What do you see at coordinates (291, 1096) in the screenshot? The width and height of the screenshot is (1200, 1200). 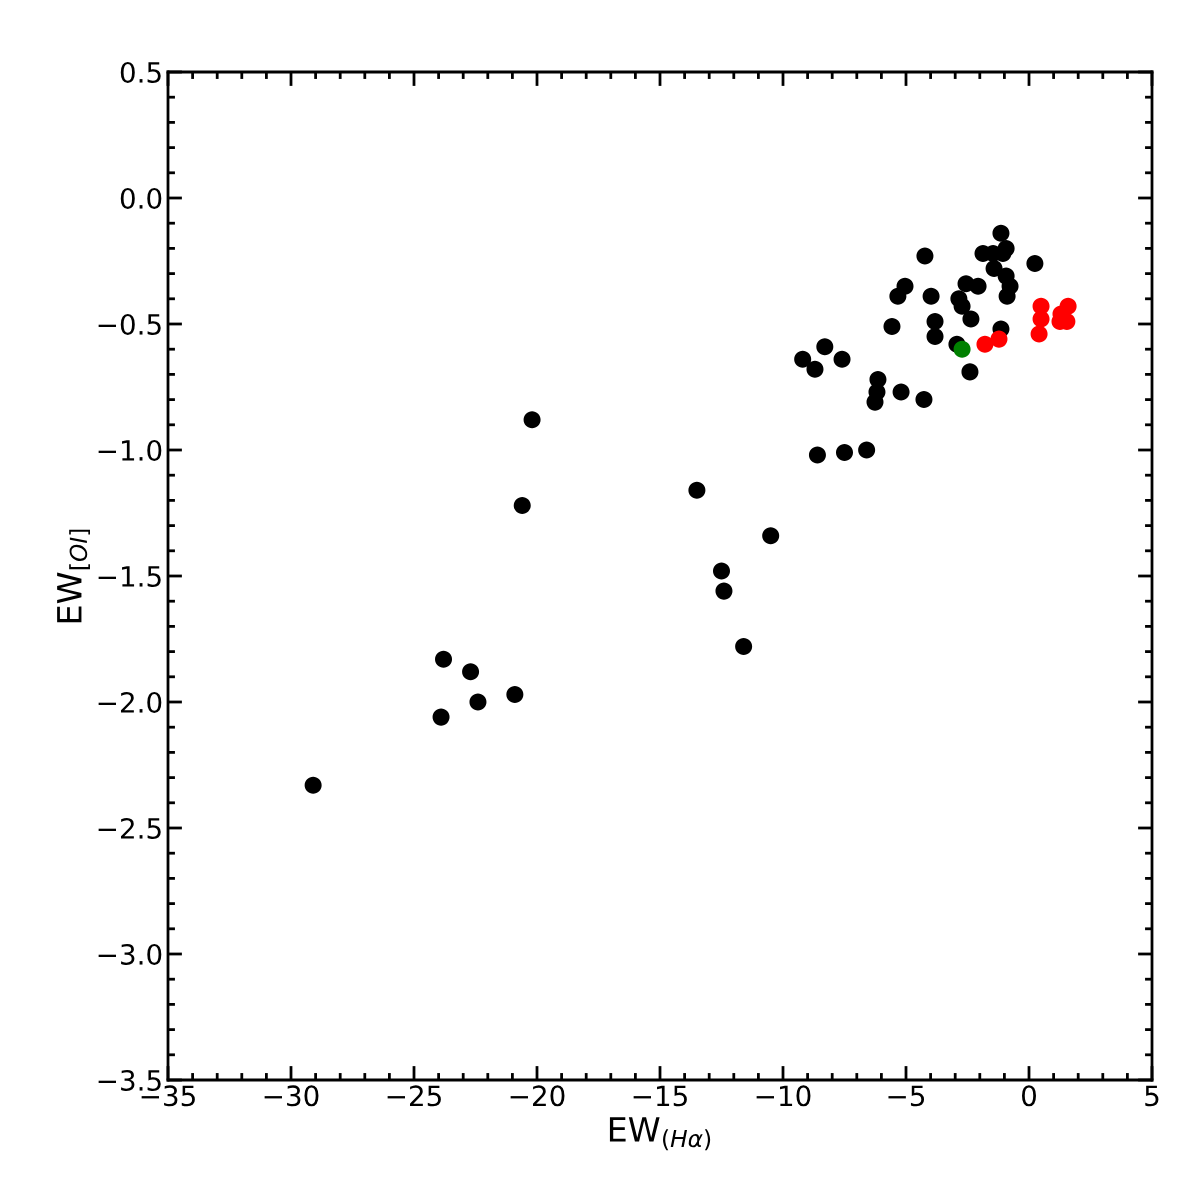 I see `x-tick-label: −30` at bounding box center [291, 1096].